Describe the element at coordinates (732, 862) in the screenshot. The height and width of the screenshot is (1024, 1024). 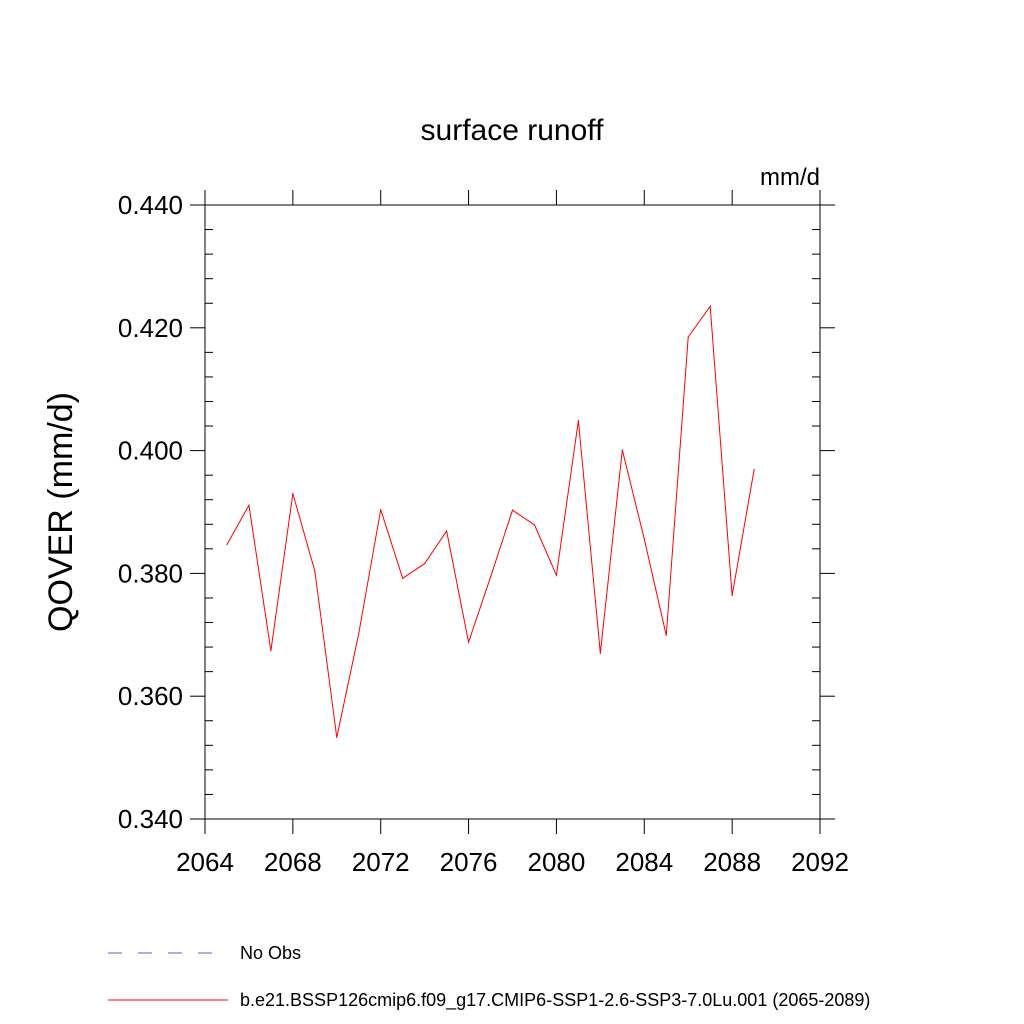
I see `x-tick-label: 2088` at that location.